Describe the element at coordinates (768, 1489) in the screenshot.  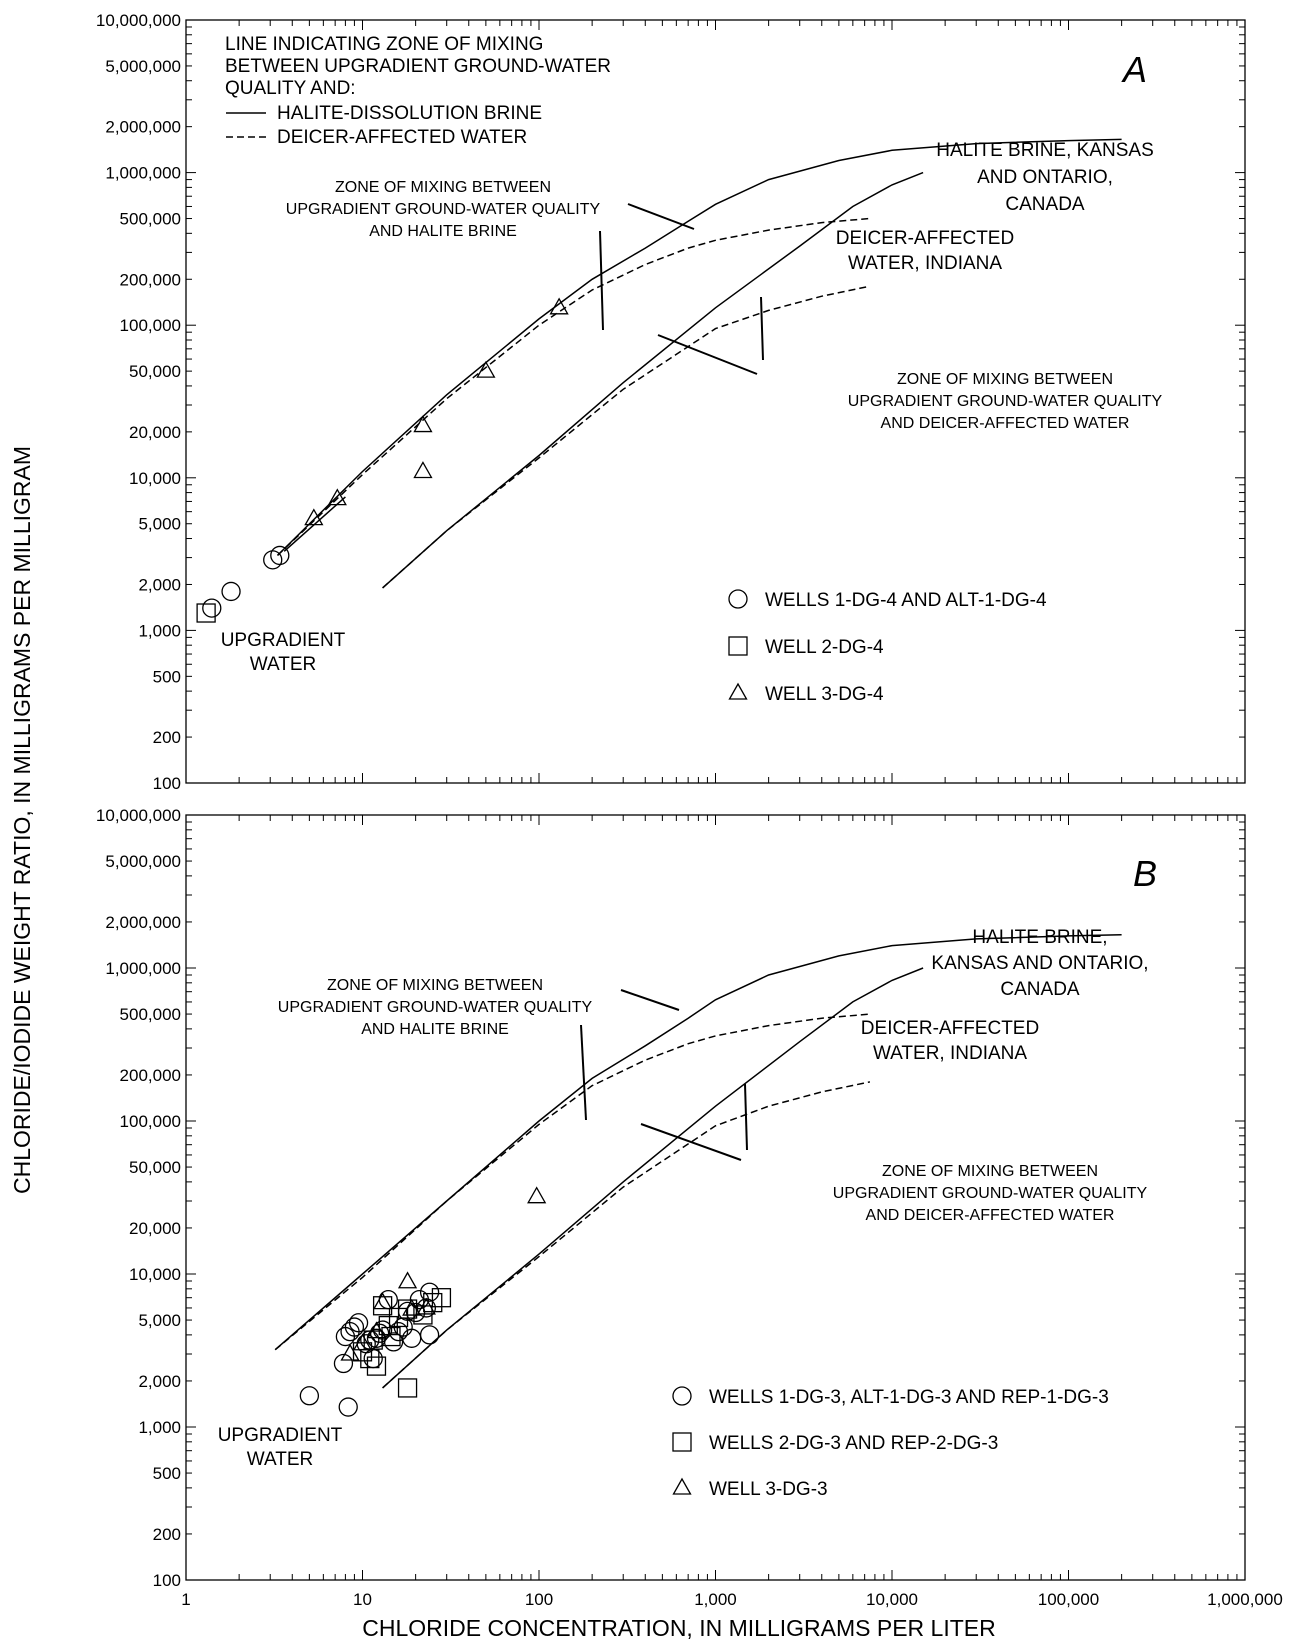
I see `legend-label: WELL 3-DG-3` at that location.